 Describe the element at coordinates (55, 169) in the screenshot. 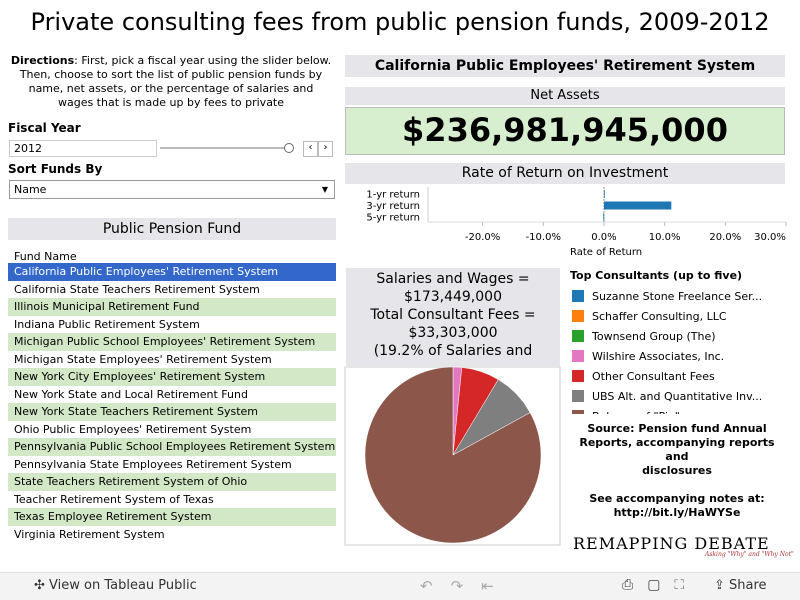

I see `sort-label: Sort Funds By` at that location.